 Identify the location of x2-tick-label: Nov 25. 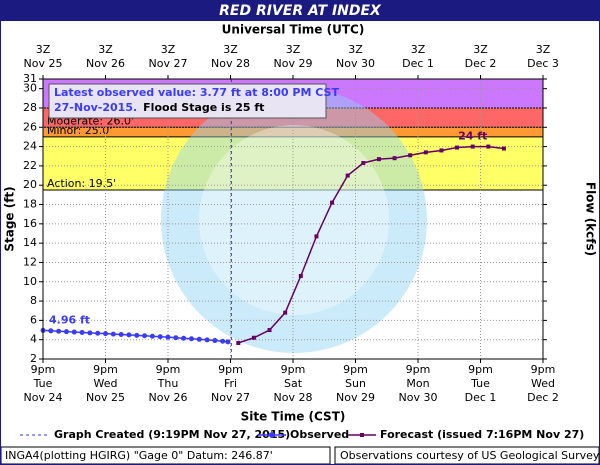
(43, 63).